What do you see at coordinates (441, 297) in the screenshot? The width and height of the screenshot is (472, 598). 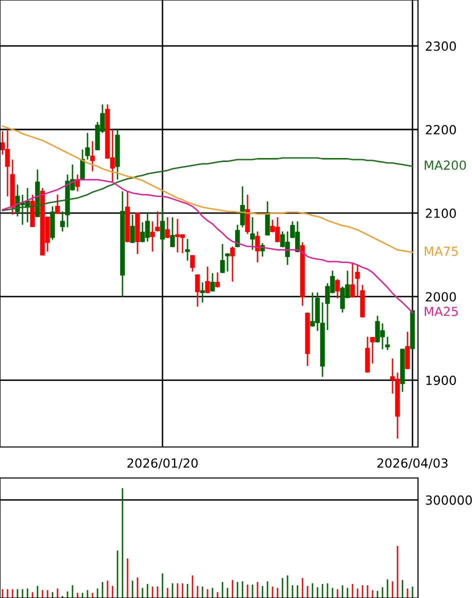 I see `y-tick-label: 2000` at bounding box center [441, 297].